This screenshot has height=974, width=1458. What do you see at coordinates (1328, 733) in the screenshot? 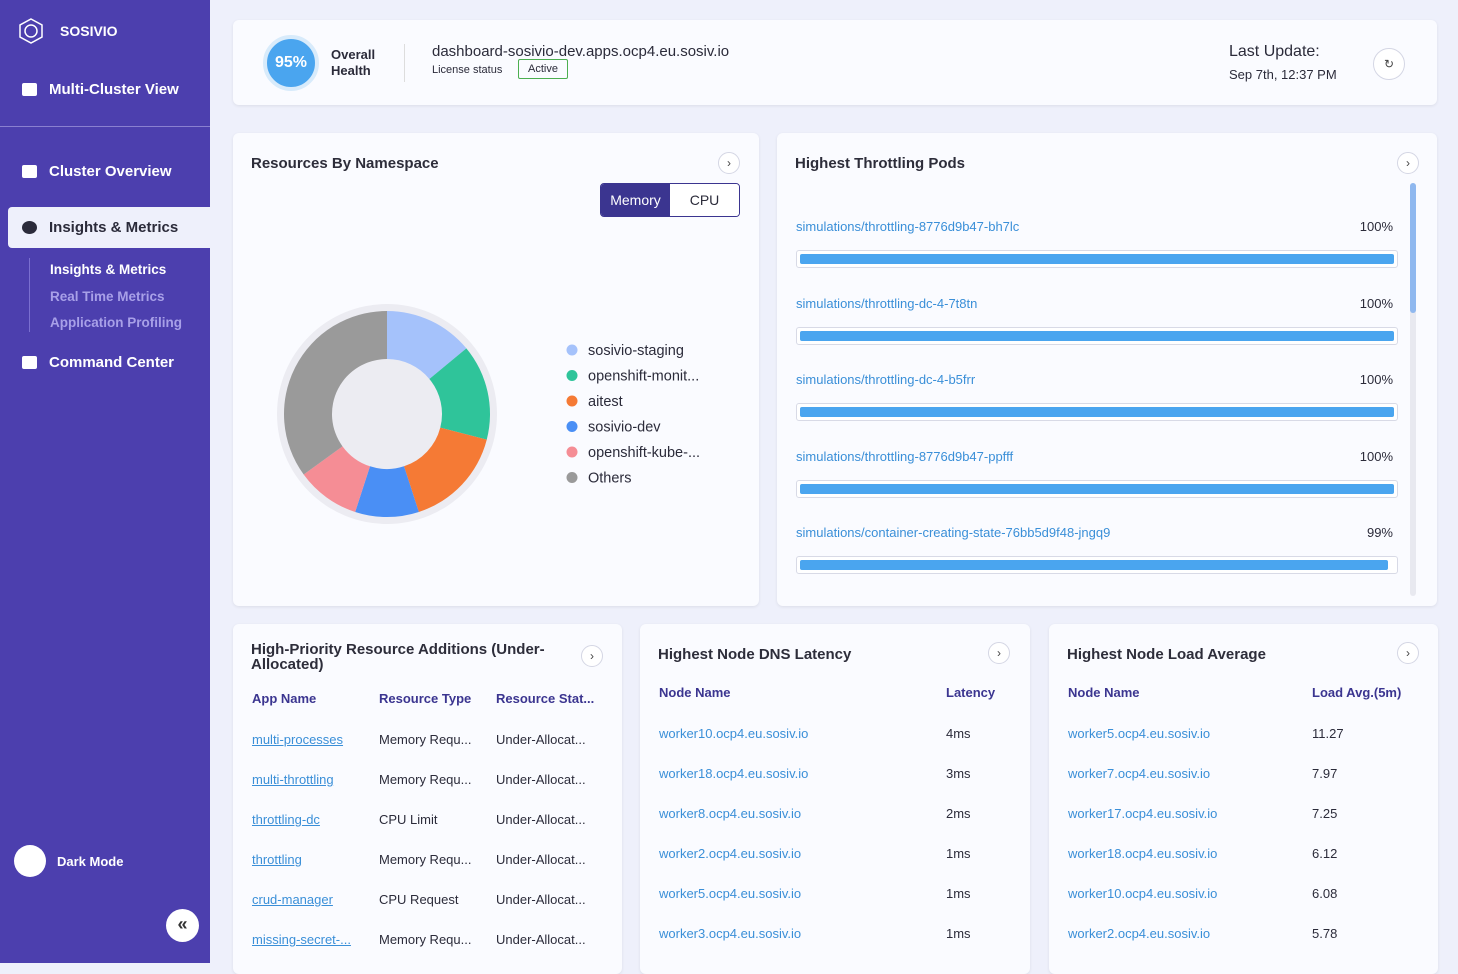
I see `cell: 11.27` at bounding box center [1328, 733].